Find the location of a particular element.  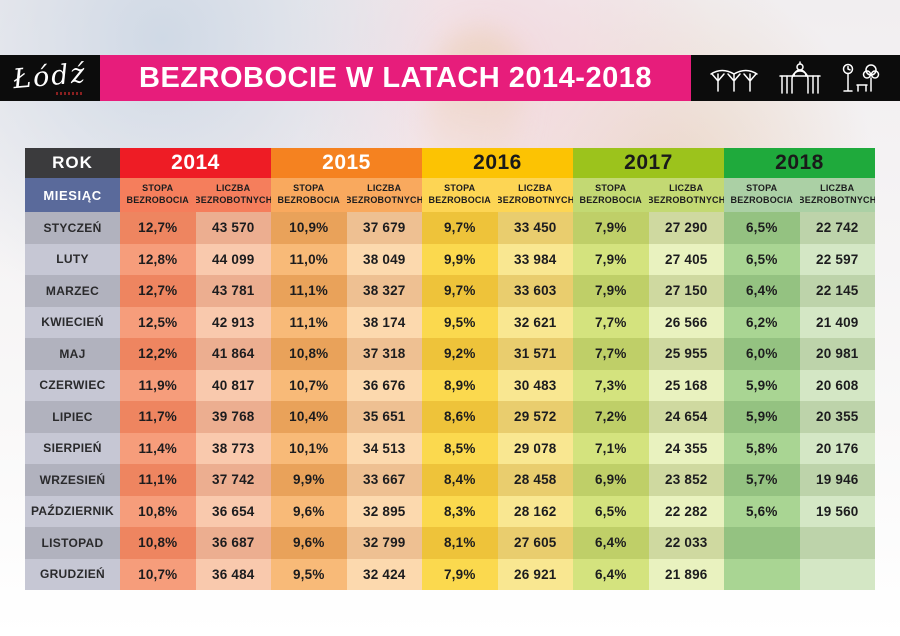

subheader-count-2018: LICZBA BEZROBOTNYCH is located at coordinates (837, 195).